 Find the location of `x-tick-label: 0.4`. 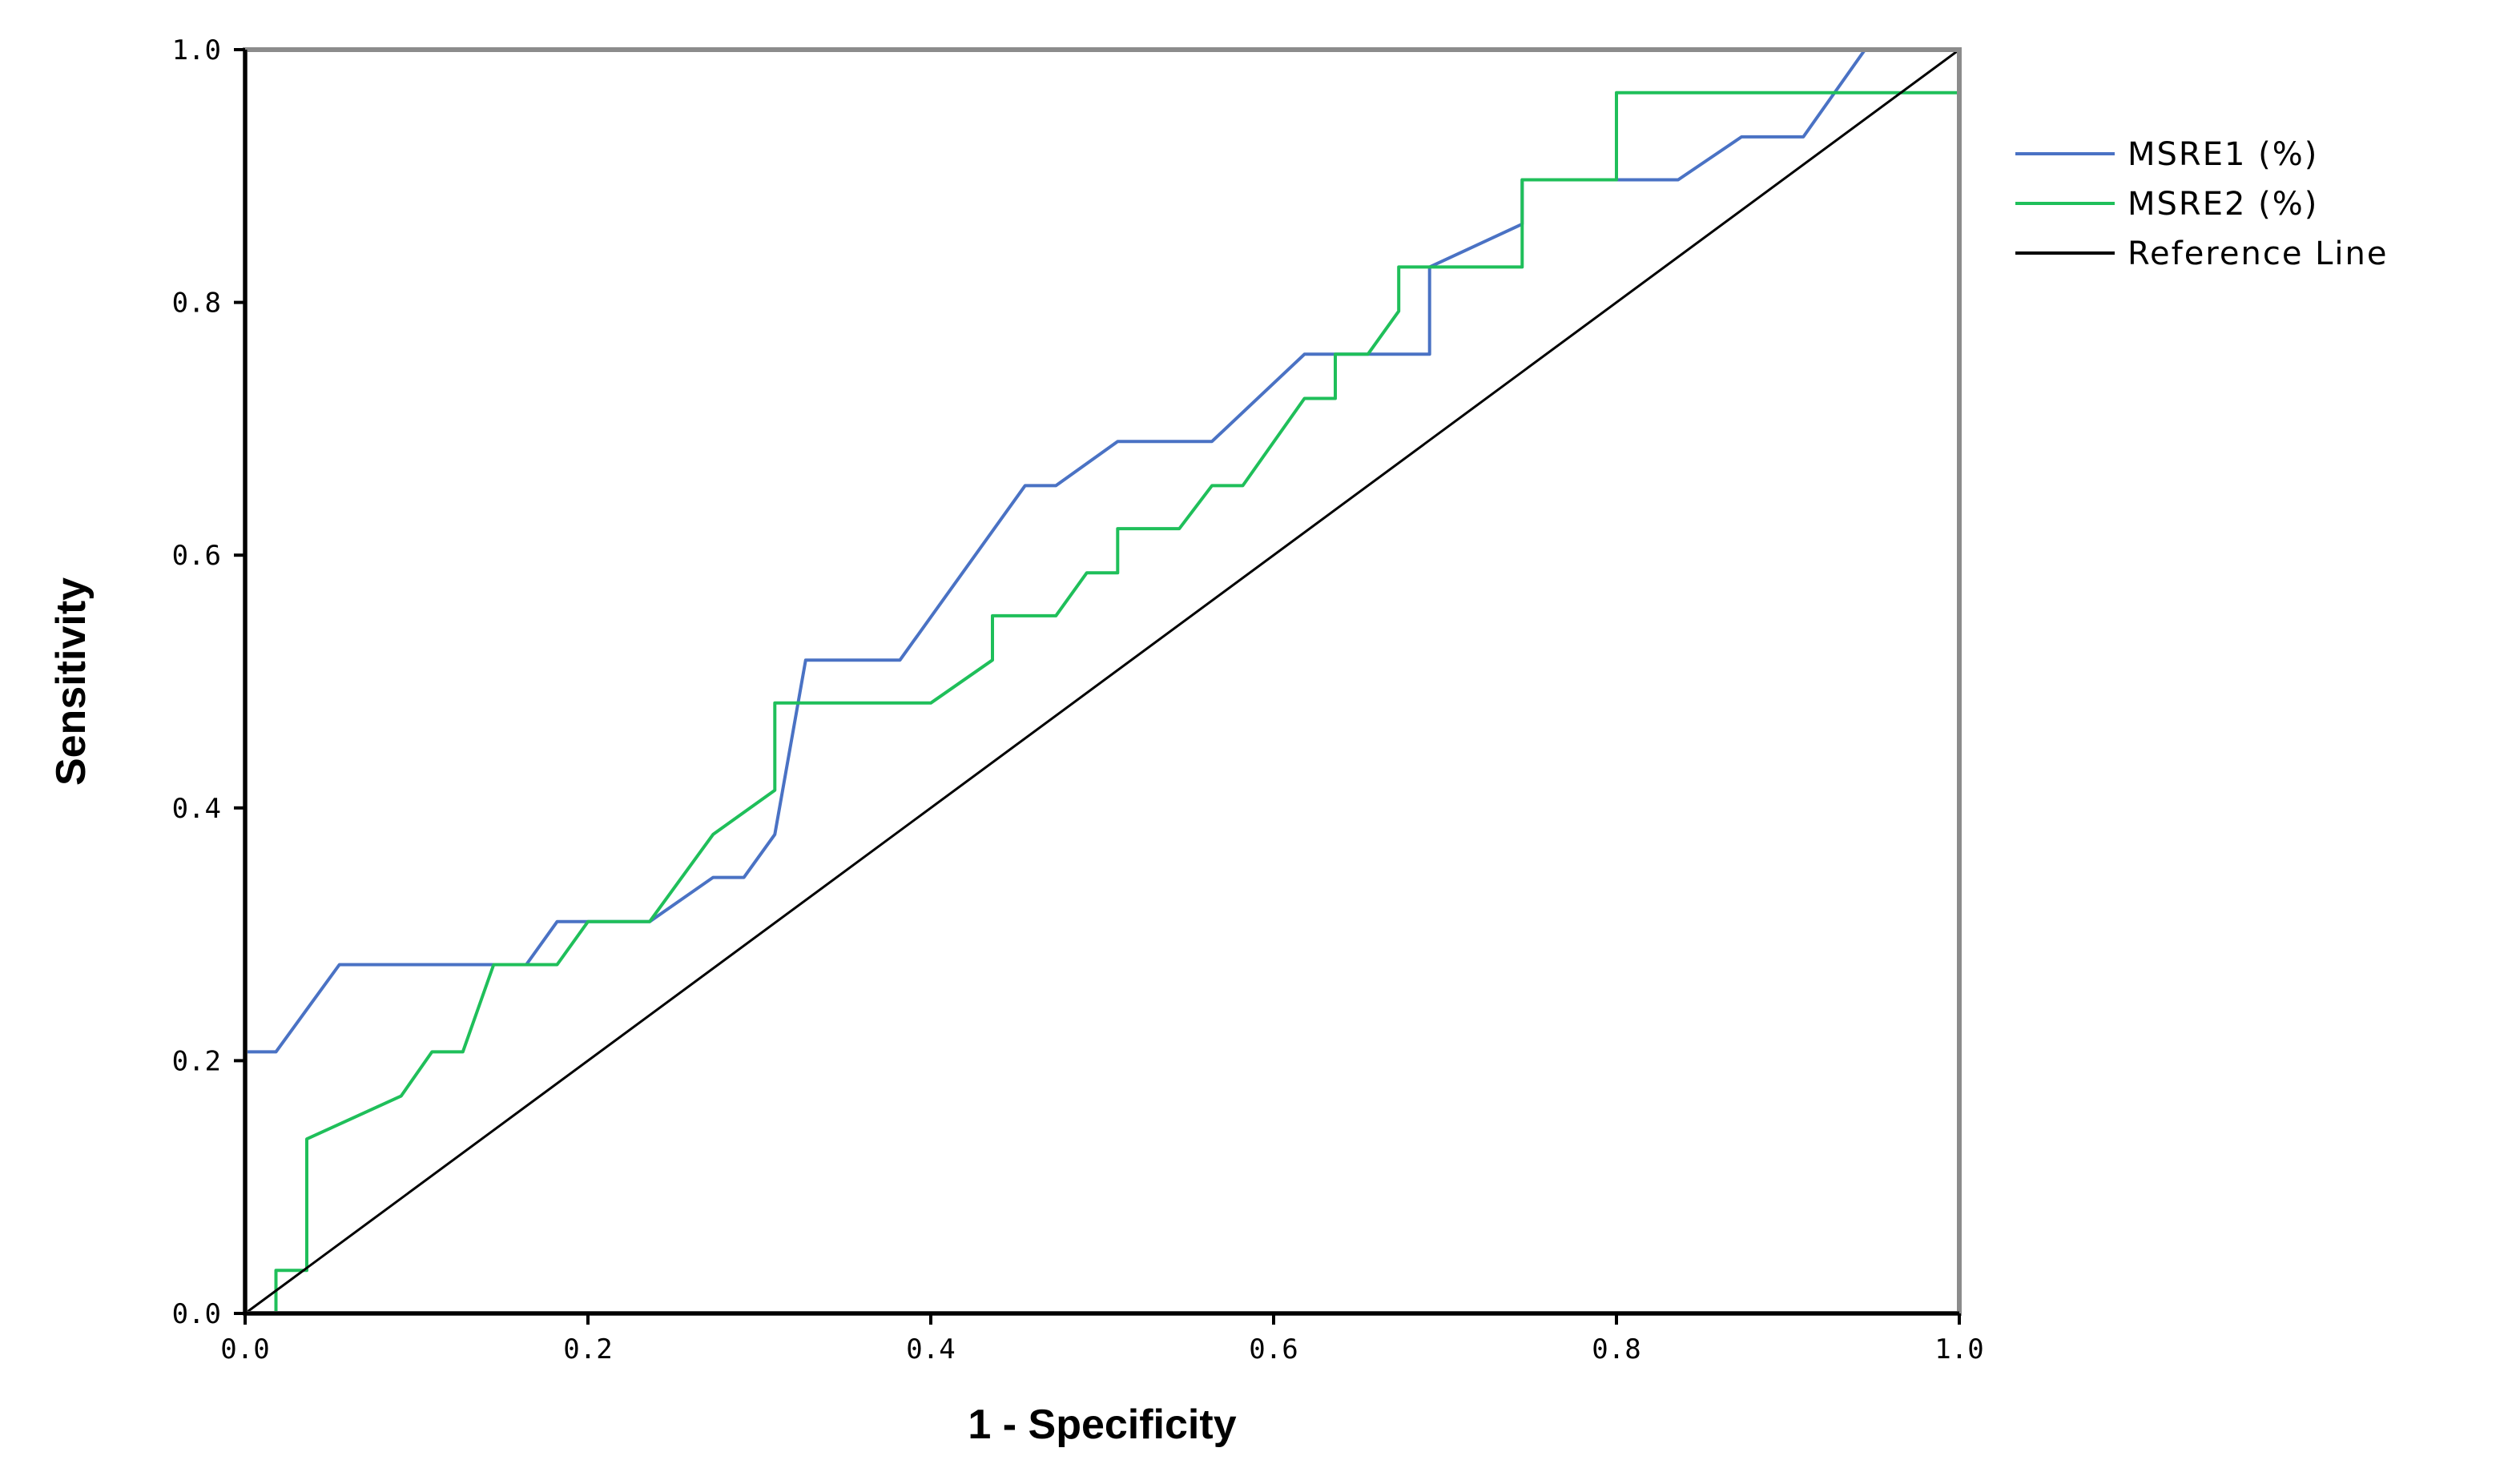

x-tick-label: 0.4 is located at coordinates (930, 1349).